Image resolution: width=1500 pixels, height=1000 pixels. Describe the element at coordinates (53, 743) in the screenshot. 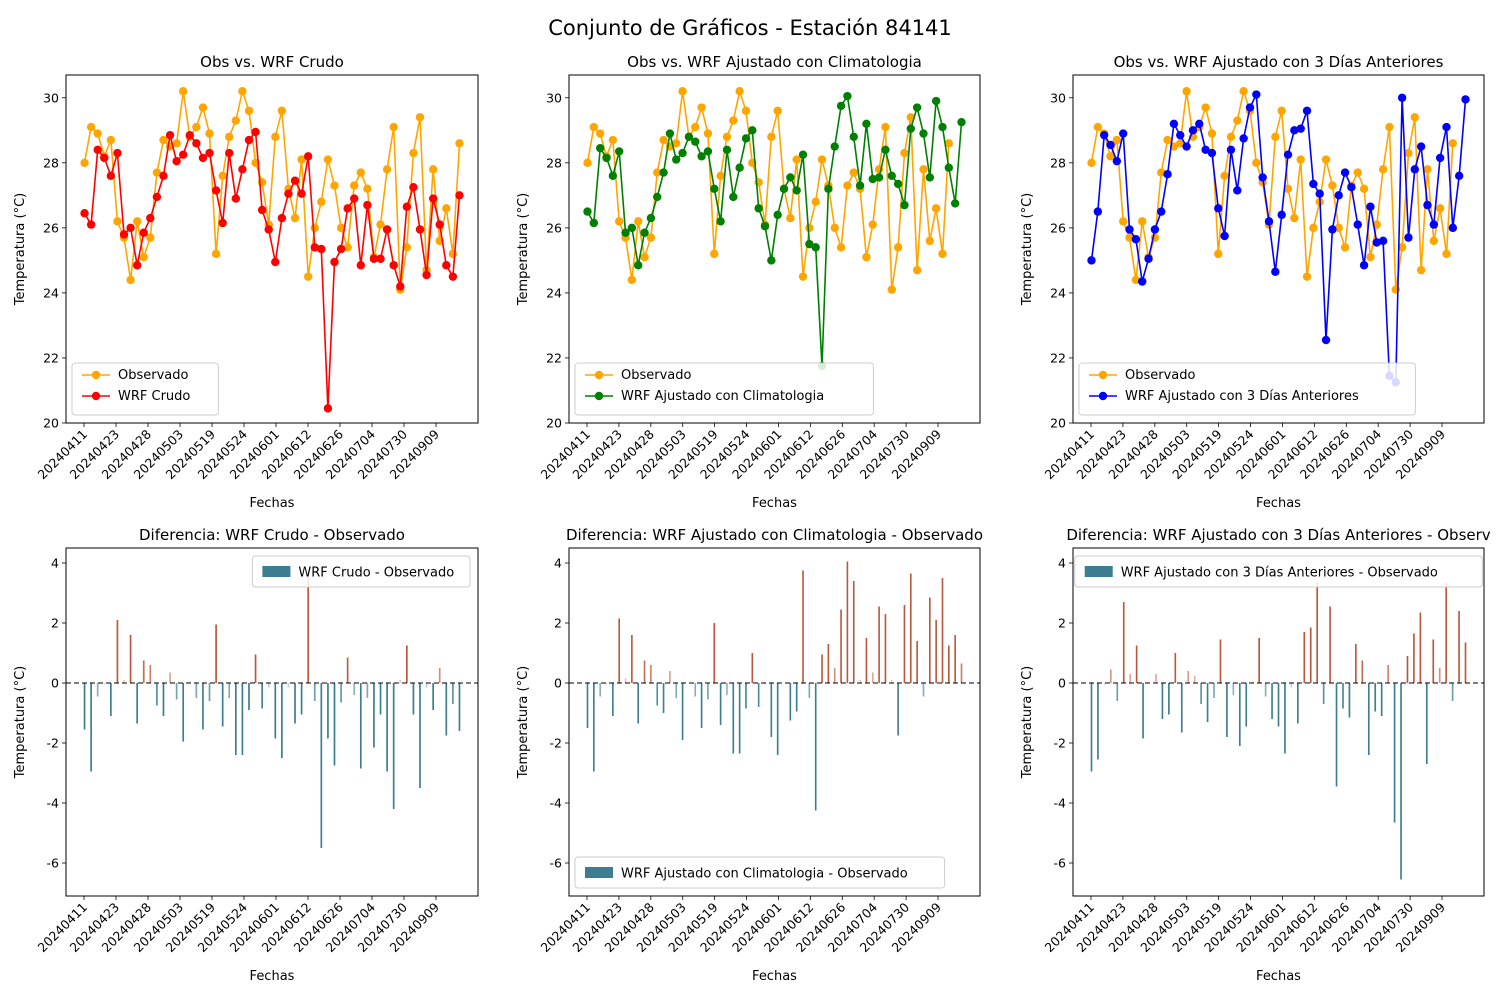

I see `y-tick-label: -2` at that location.